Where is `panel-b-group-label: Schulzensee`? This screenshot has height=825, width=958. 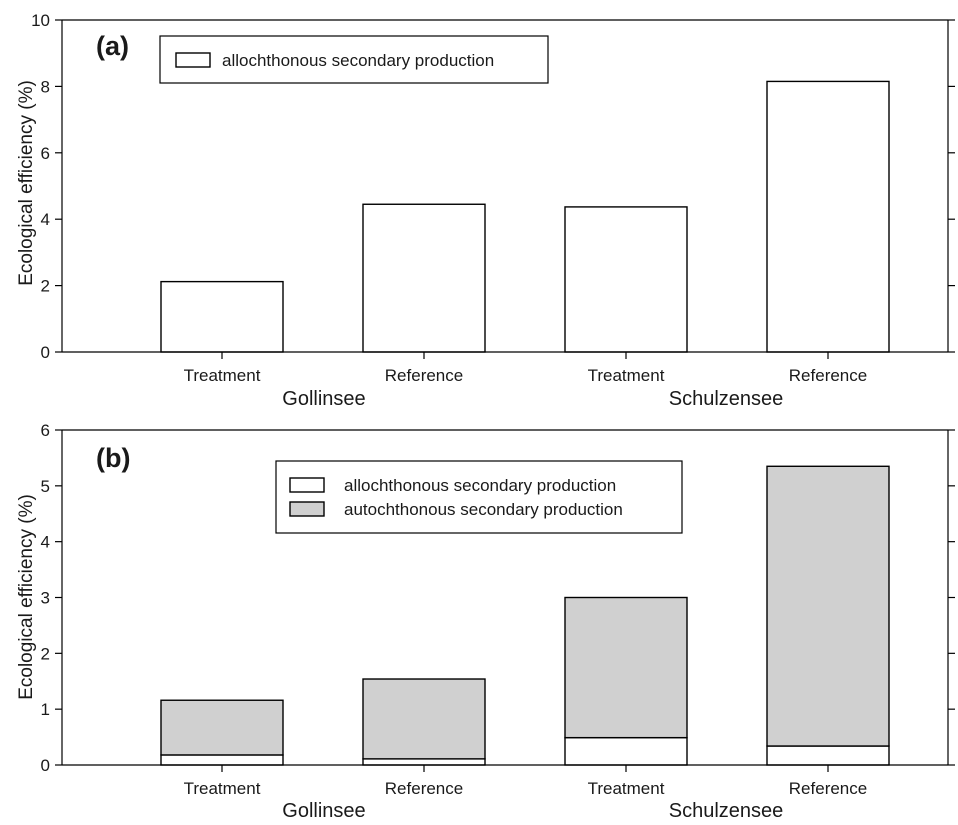 panel-b-group-label: Schulzensee is located at coordinates (726, 810).